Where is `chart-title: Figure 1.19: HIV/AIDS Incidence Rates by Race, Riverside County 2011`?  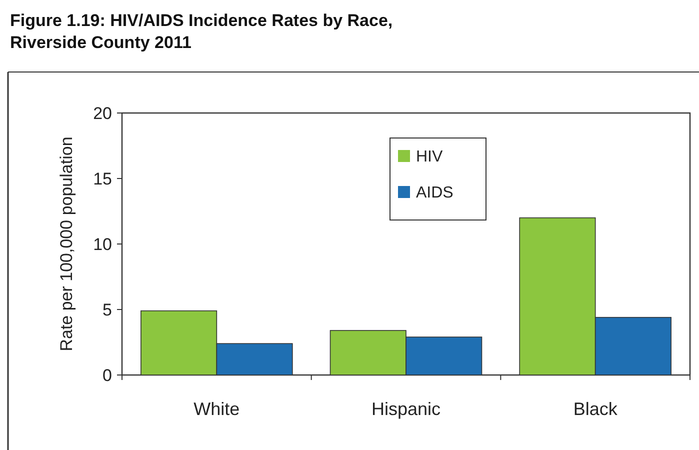
chart-title: Figure 1.19: HIV/AIDS Incidence Rates by Race, Riverside County 2011 is located at coordinates (201, 31).